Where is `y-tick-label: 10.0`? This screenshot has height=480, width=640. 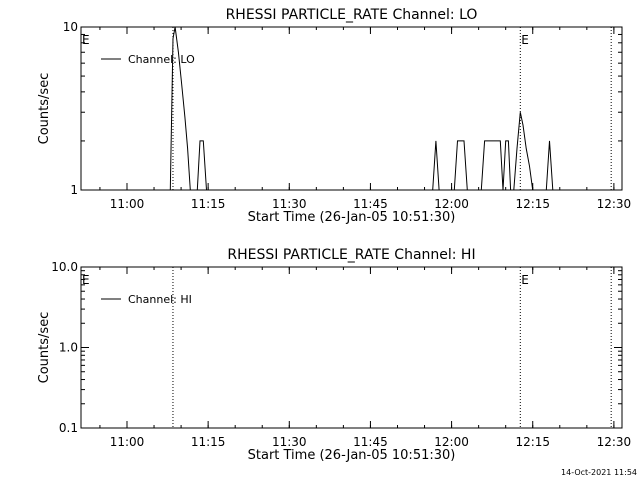
y-tick-label: 10.0 is located at coordinates (64, 267).